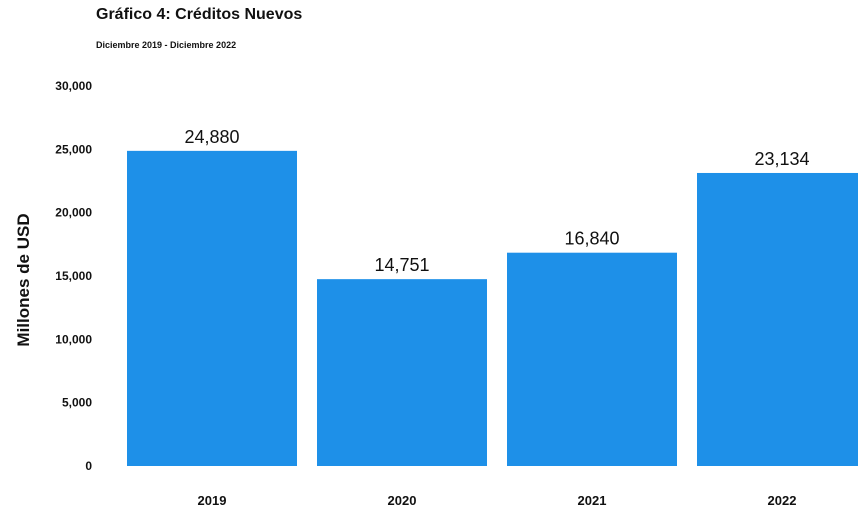  I want to click on x-tick-label-2021: 2021, so click(592, 500).